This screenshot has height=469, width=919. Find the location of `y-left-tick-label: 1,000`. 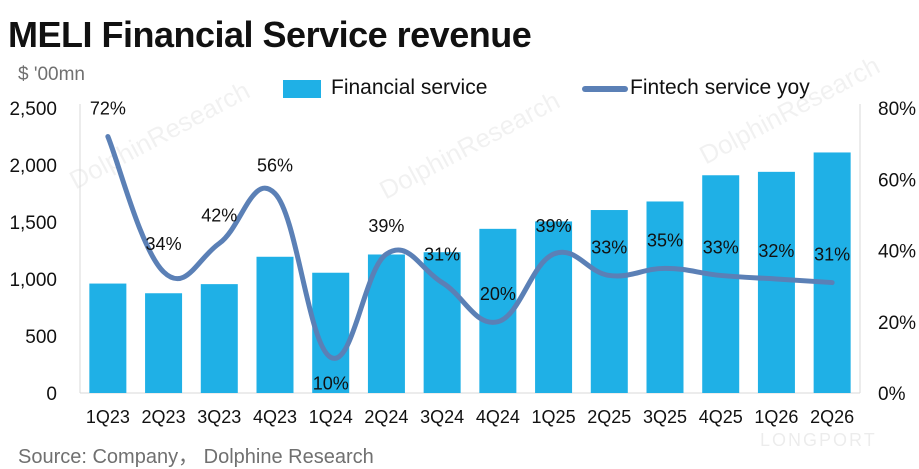

y-left-tick-label: 1,000 is located at coordinates (33, 280).